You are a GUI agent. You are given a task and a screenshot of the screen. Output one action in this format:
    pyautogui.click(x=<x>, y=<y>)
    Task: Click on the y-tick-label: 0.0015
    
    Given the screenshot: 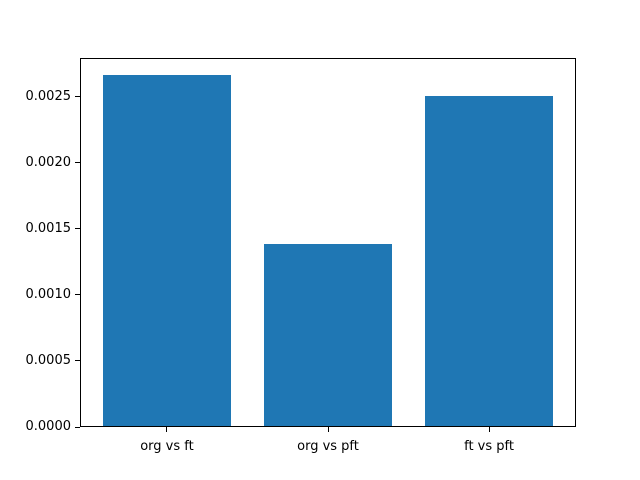 What is the action you would take?
    pyautogui.click(x=48, y=228)
    